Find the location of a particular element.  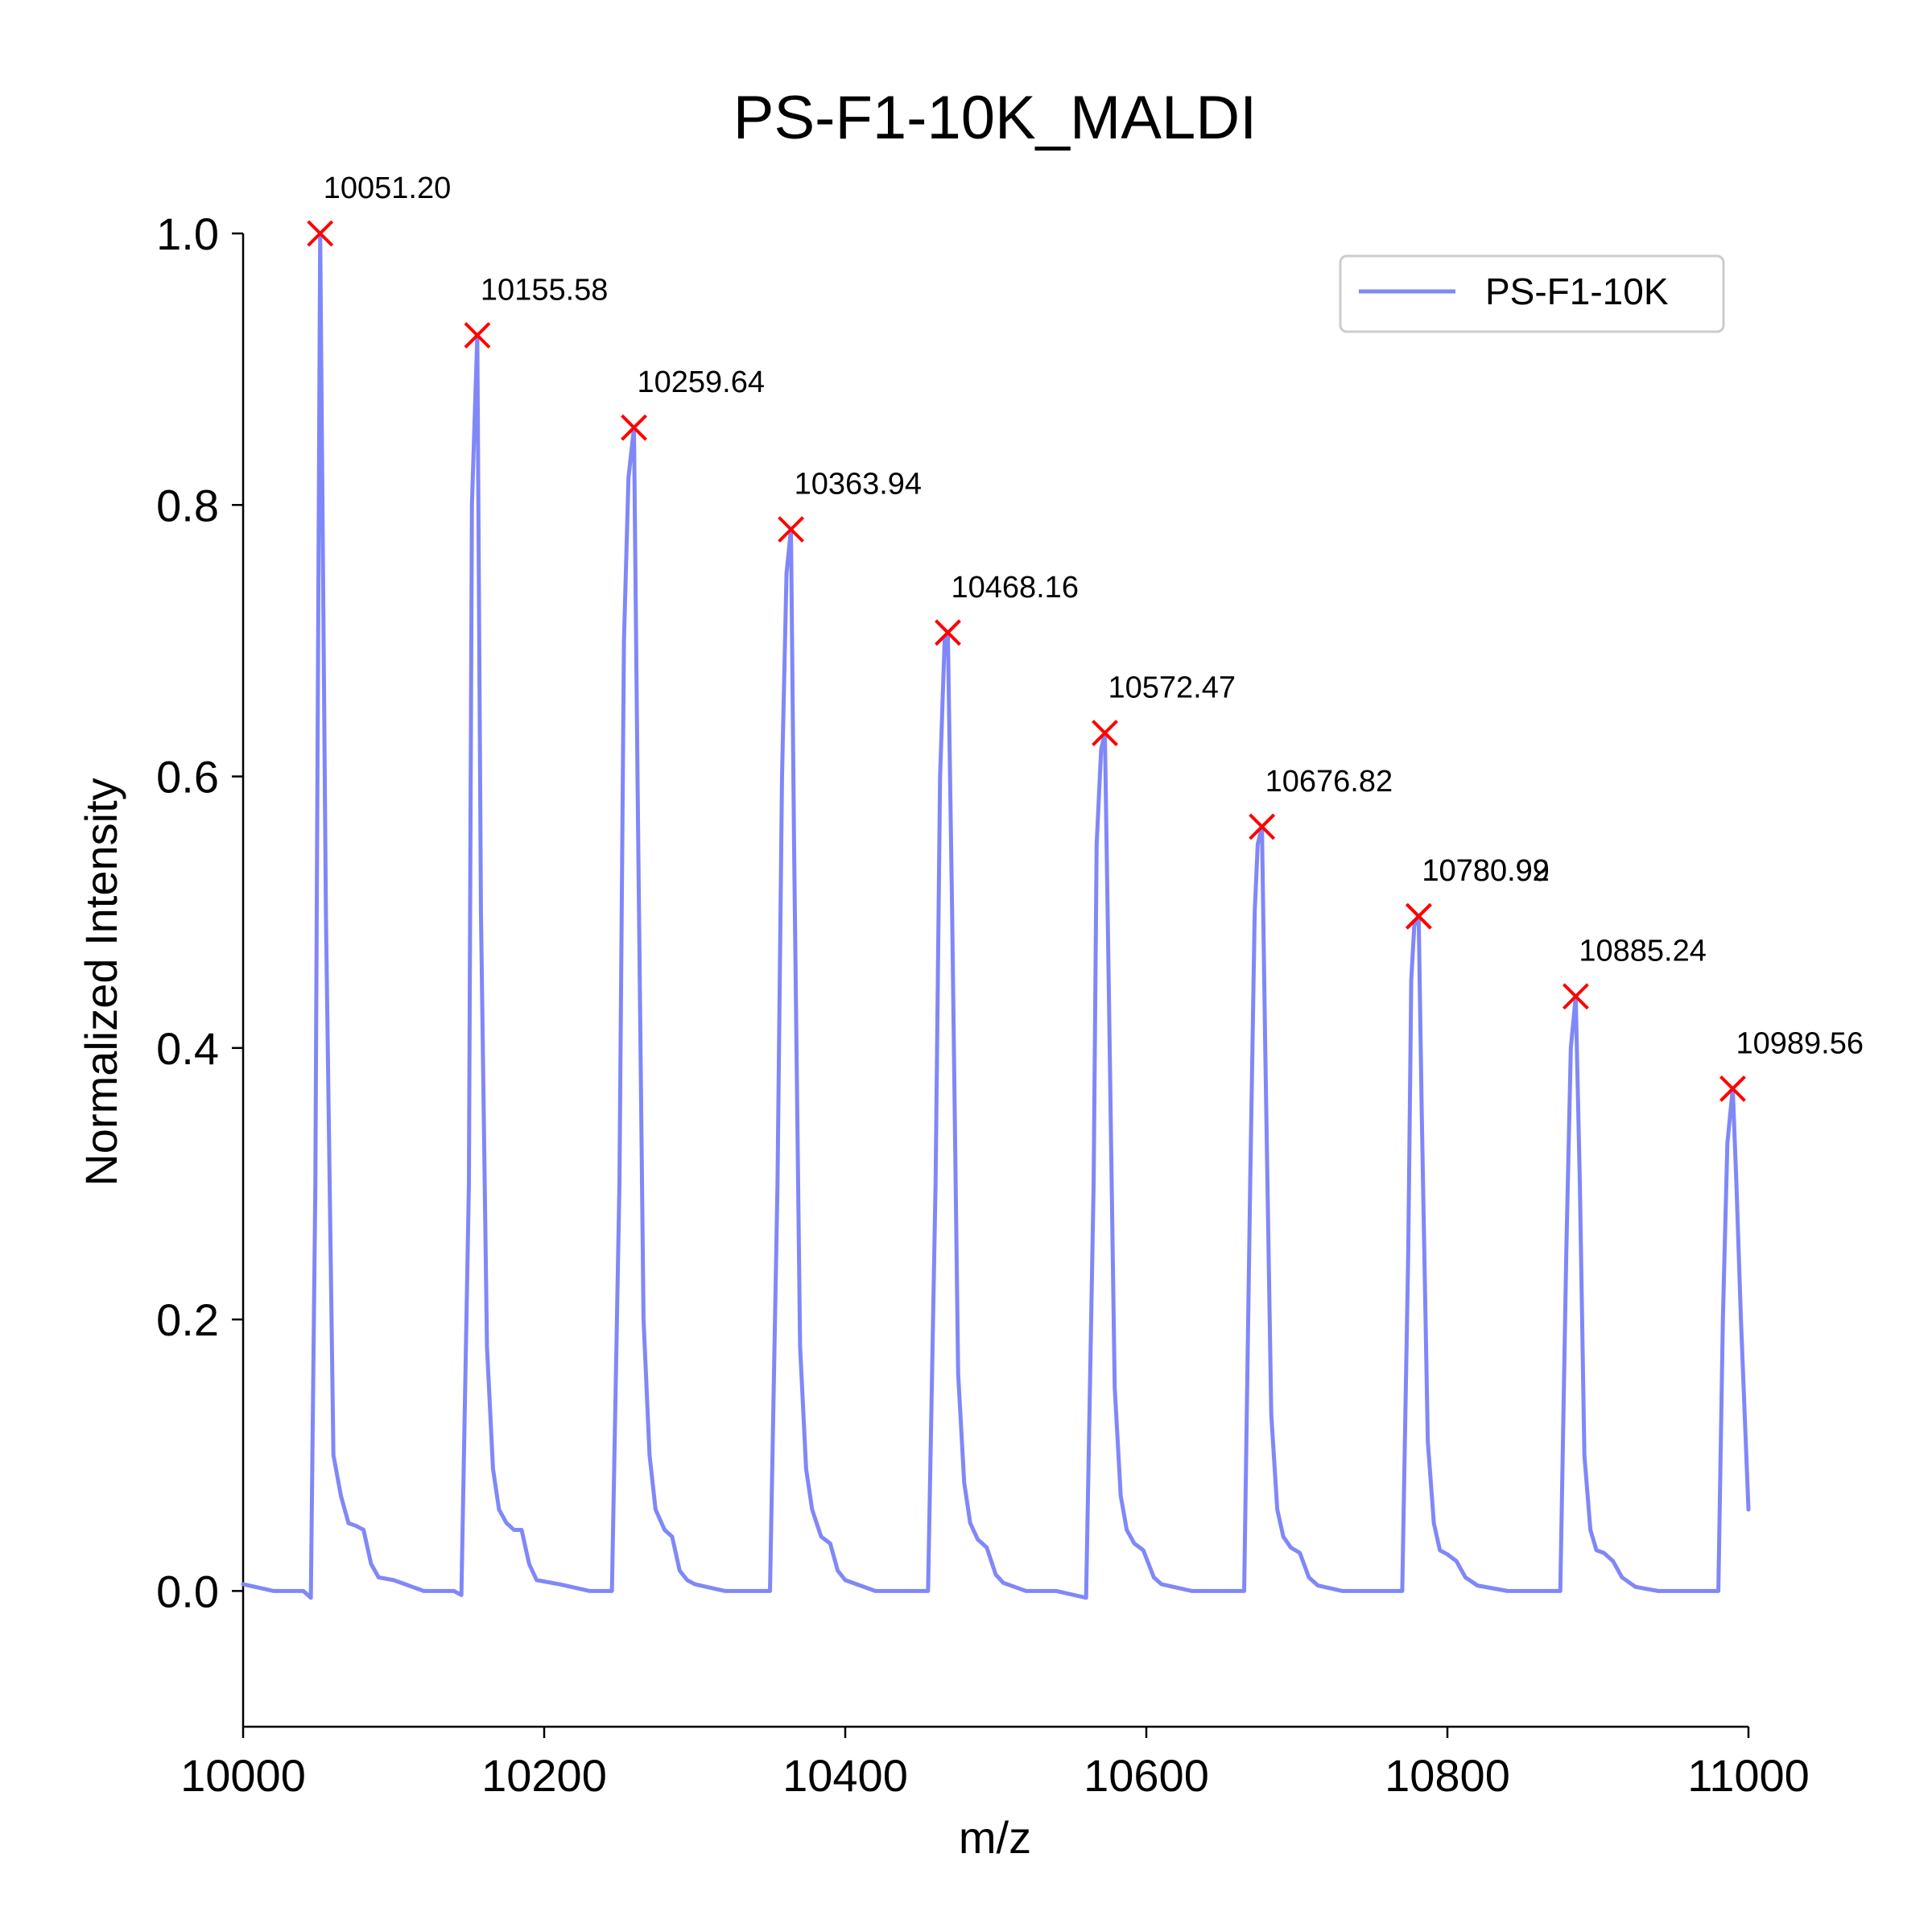

peak-label: 10676.82 is located at coordinates (1329, 782).